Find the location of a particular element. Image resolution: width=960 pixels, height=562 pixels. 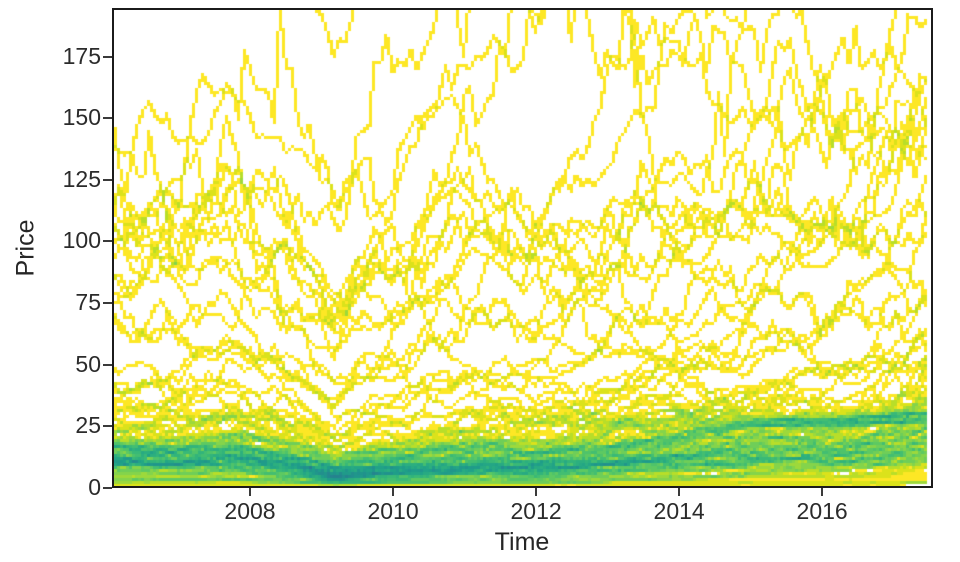

y-tick-label: 75 is located at coordinates (88, 302).